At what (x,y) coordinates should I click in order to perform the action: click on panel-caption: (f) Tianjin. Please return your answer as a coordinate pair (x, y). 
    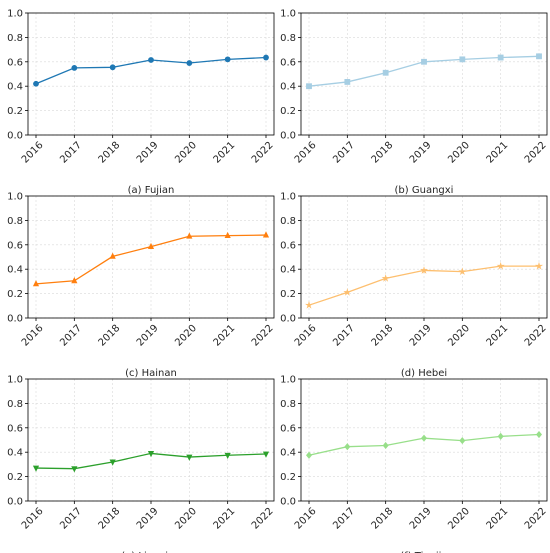
    Looking at the image, I should click on (423, 552).